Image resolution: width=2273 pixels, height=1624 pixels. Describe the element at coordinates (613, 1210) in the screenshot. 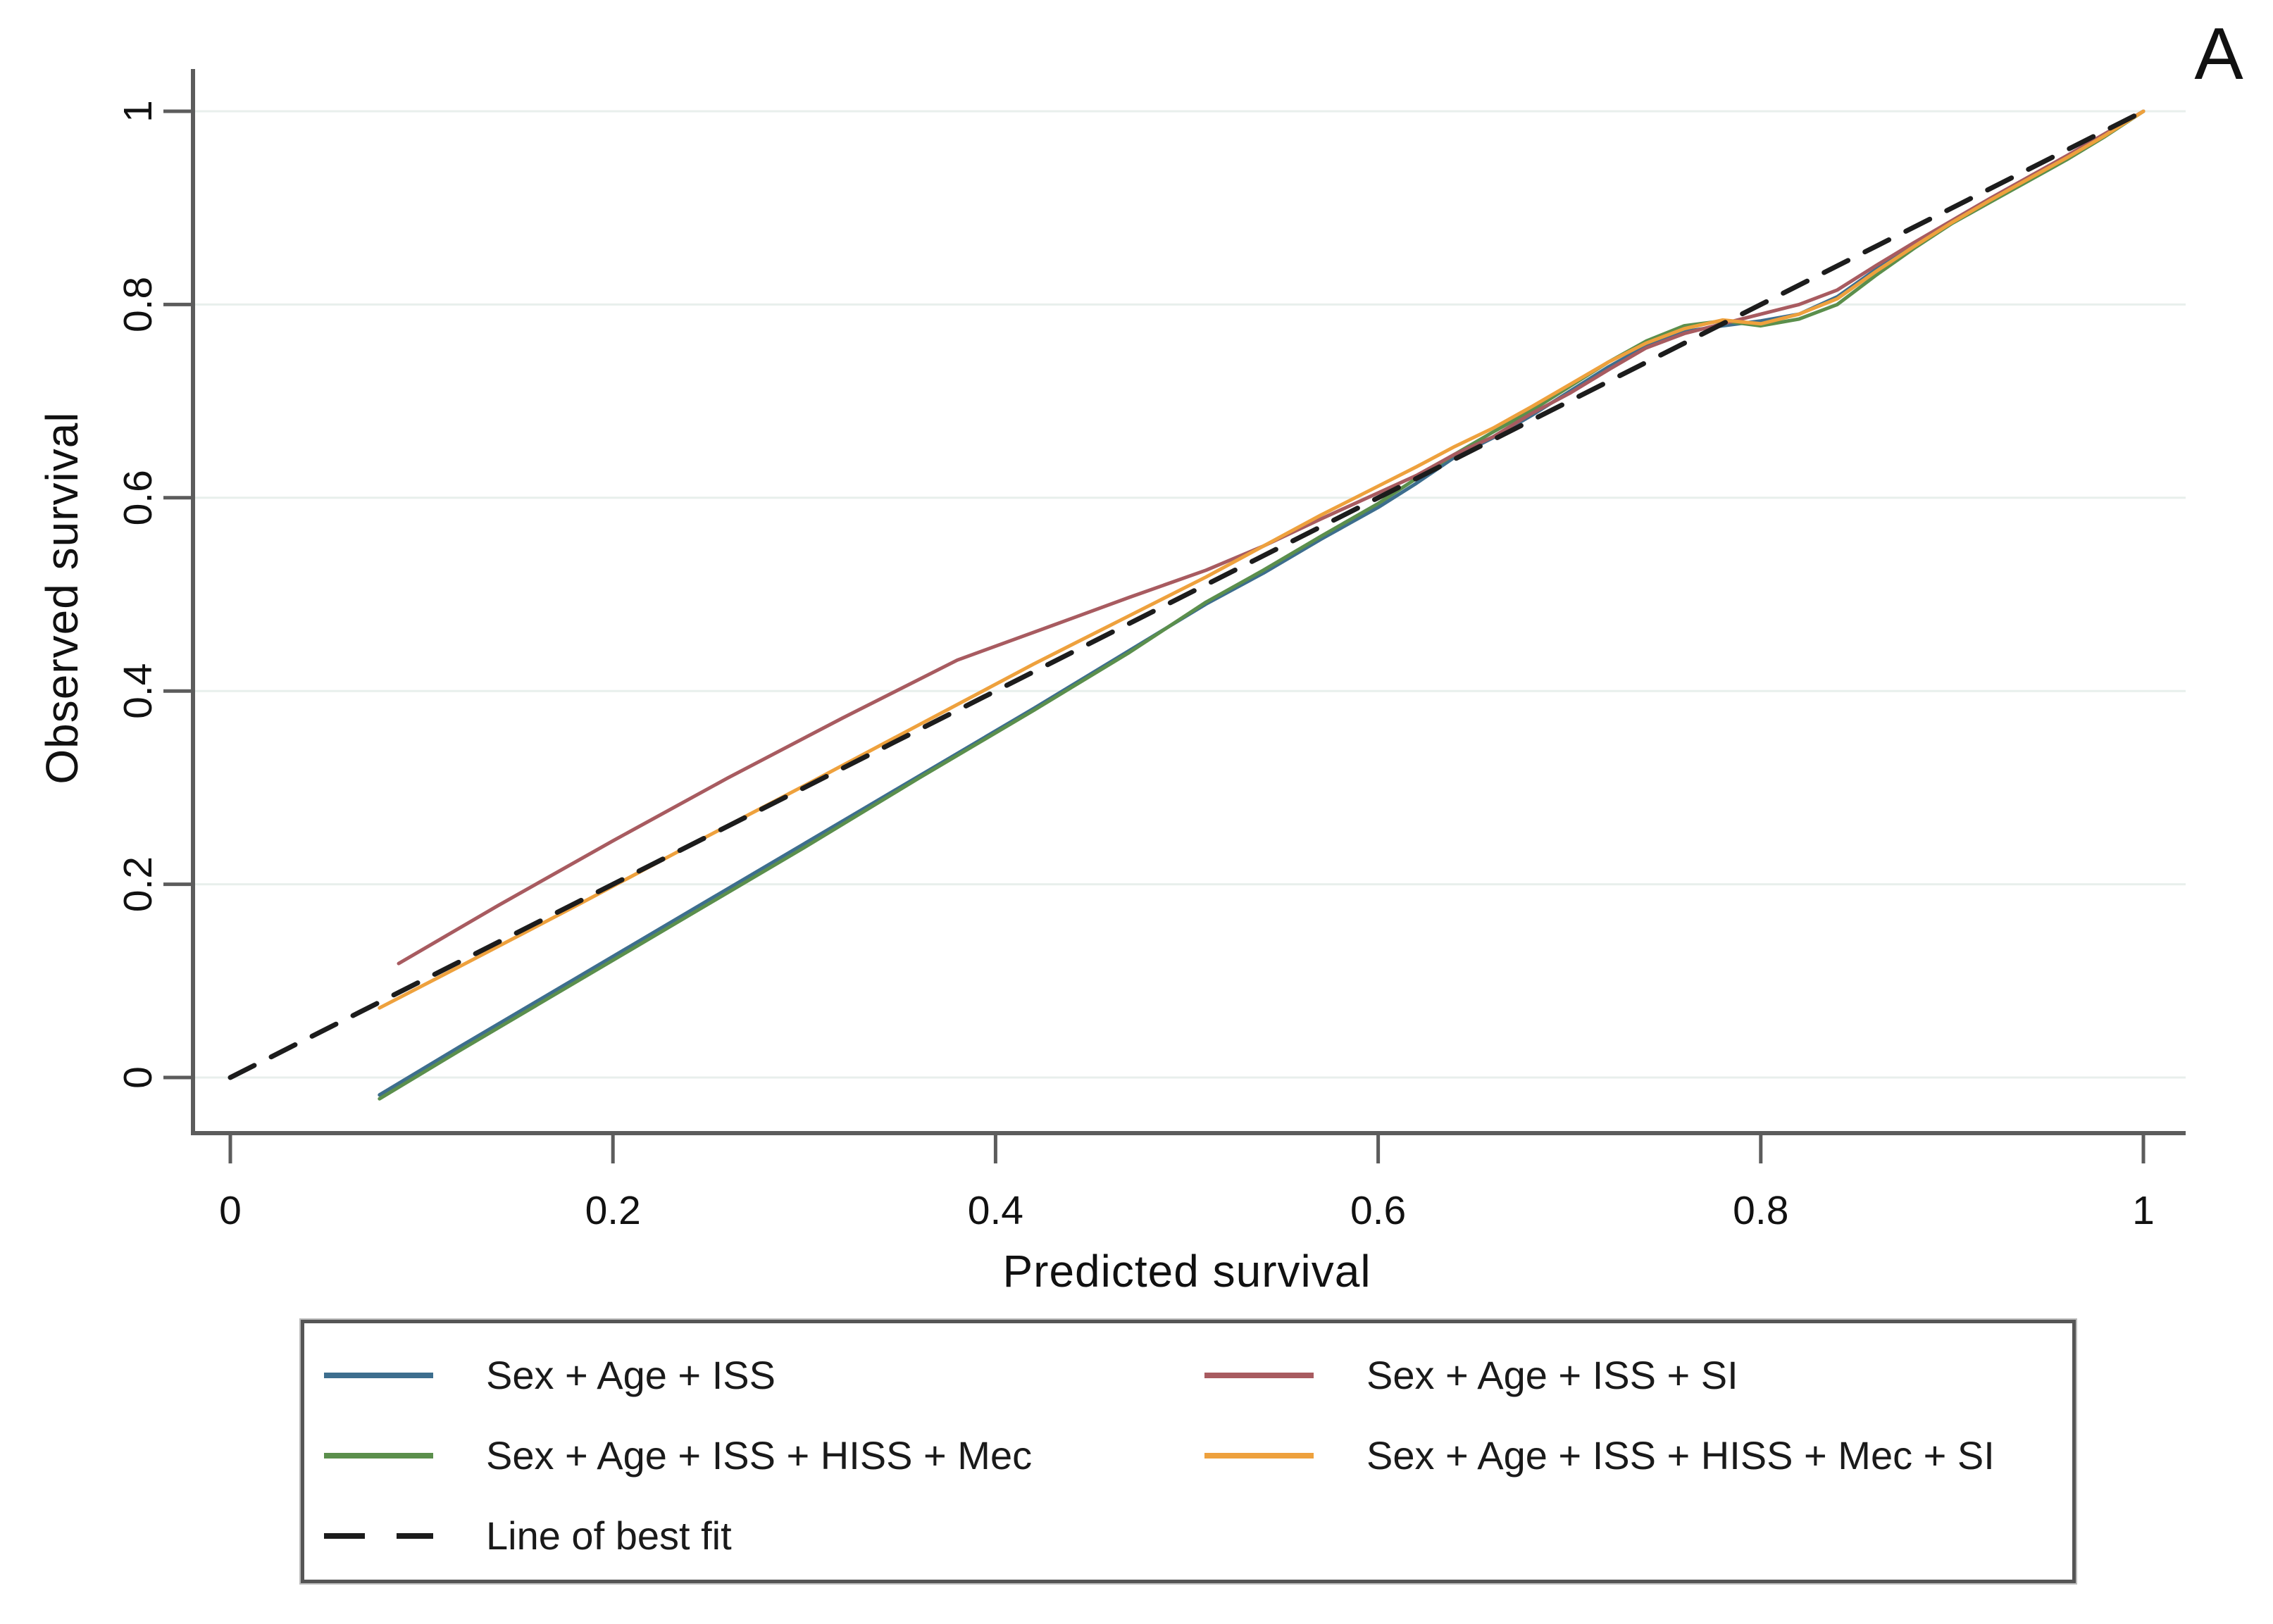

I see `x-tick-label: 0.2` at that location.